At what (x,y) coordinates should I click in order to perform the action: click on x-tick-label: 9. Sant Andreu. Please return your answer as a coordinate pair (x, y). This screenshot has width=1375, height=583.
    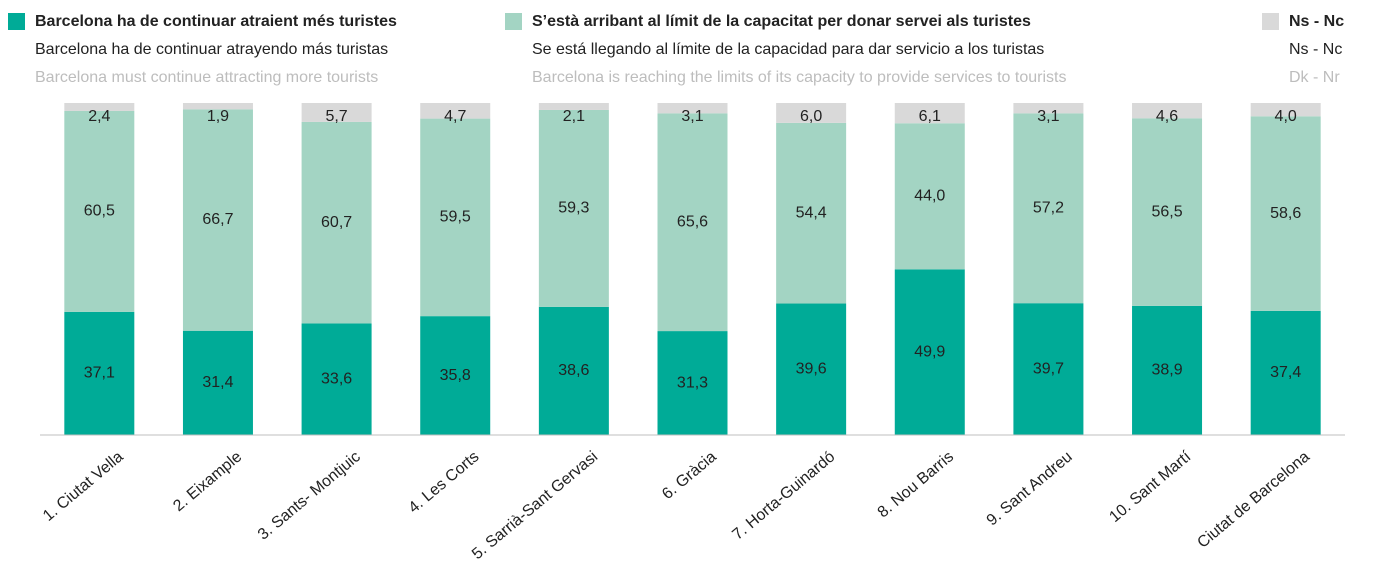
    Looking at the image, I should click on (1030, 488).